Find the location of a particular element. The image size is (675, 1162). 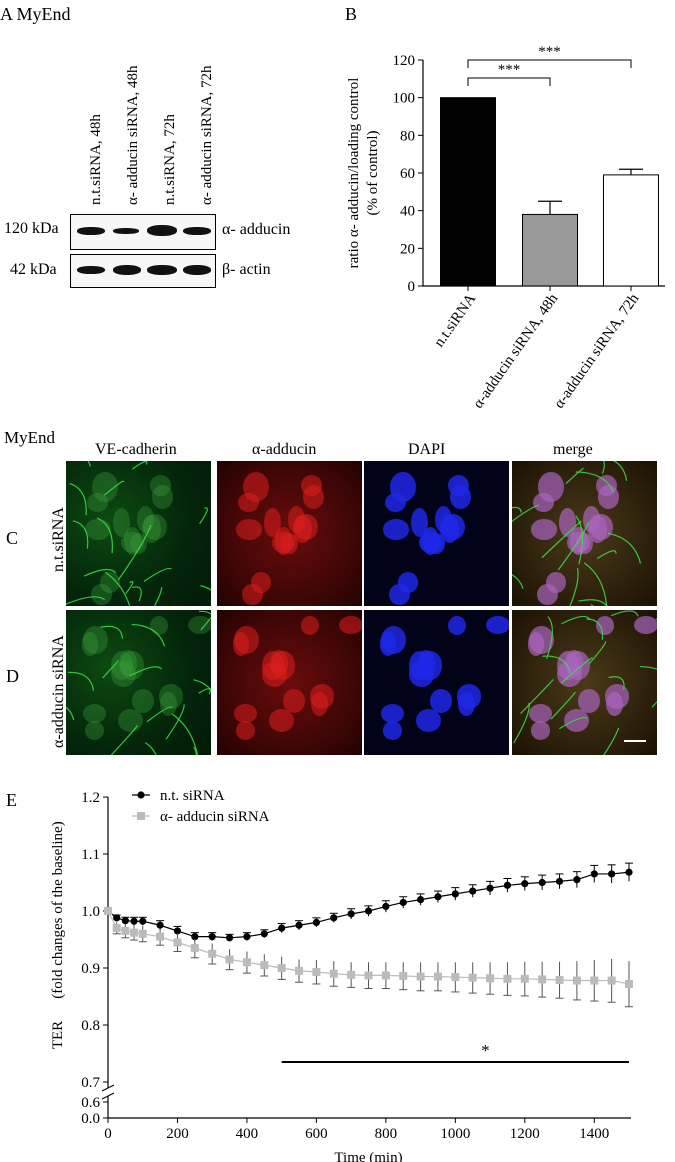

legend-marker-e is located at coordinates (141, 816).